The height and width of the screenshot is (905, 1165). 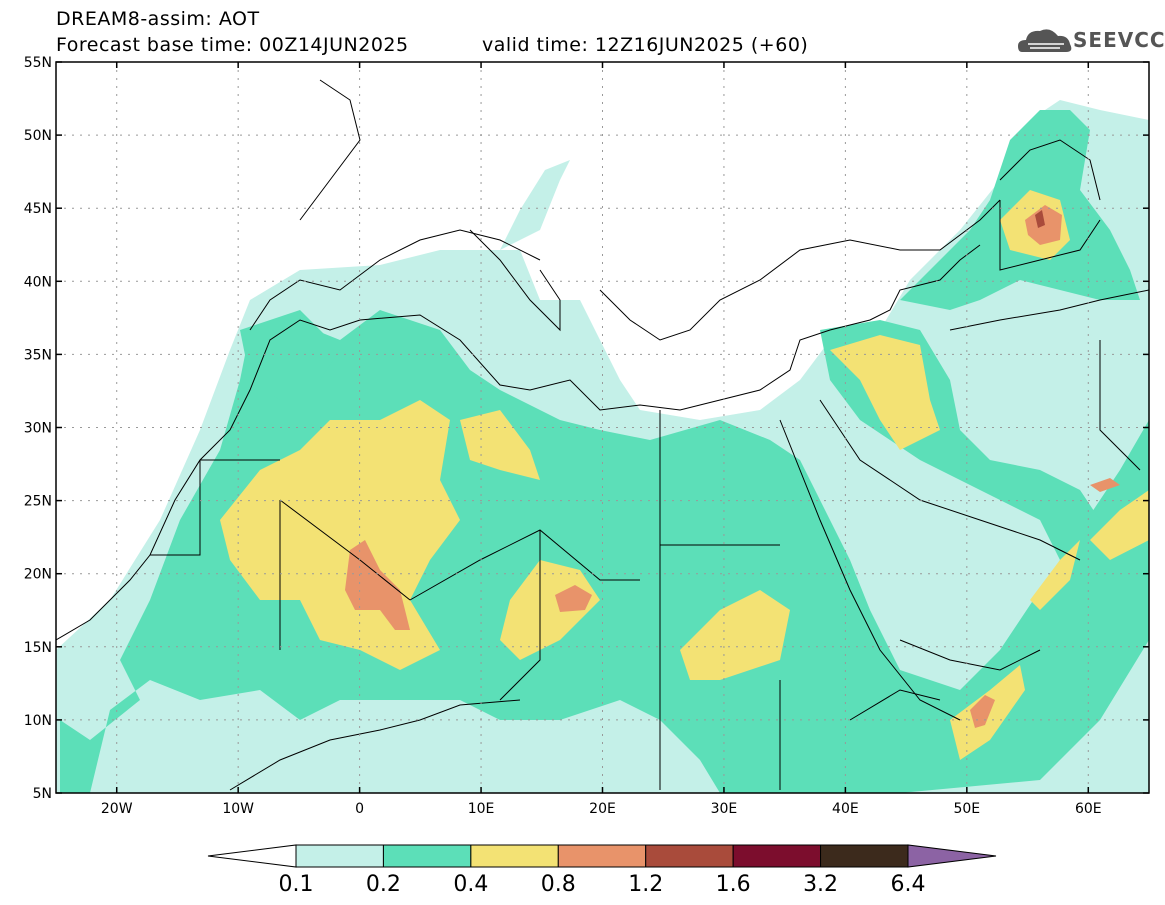 What do you see at coordinates (38, 136) in the screenshot?
I see `lat-label: 50N` at bounding box center [38, 136].